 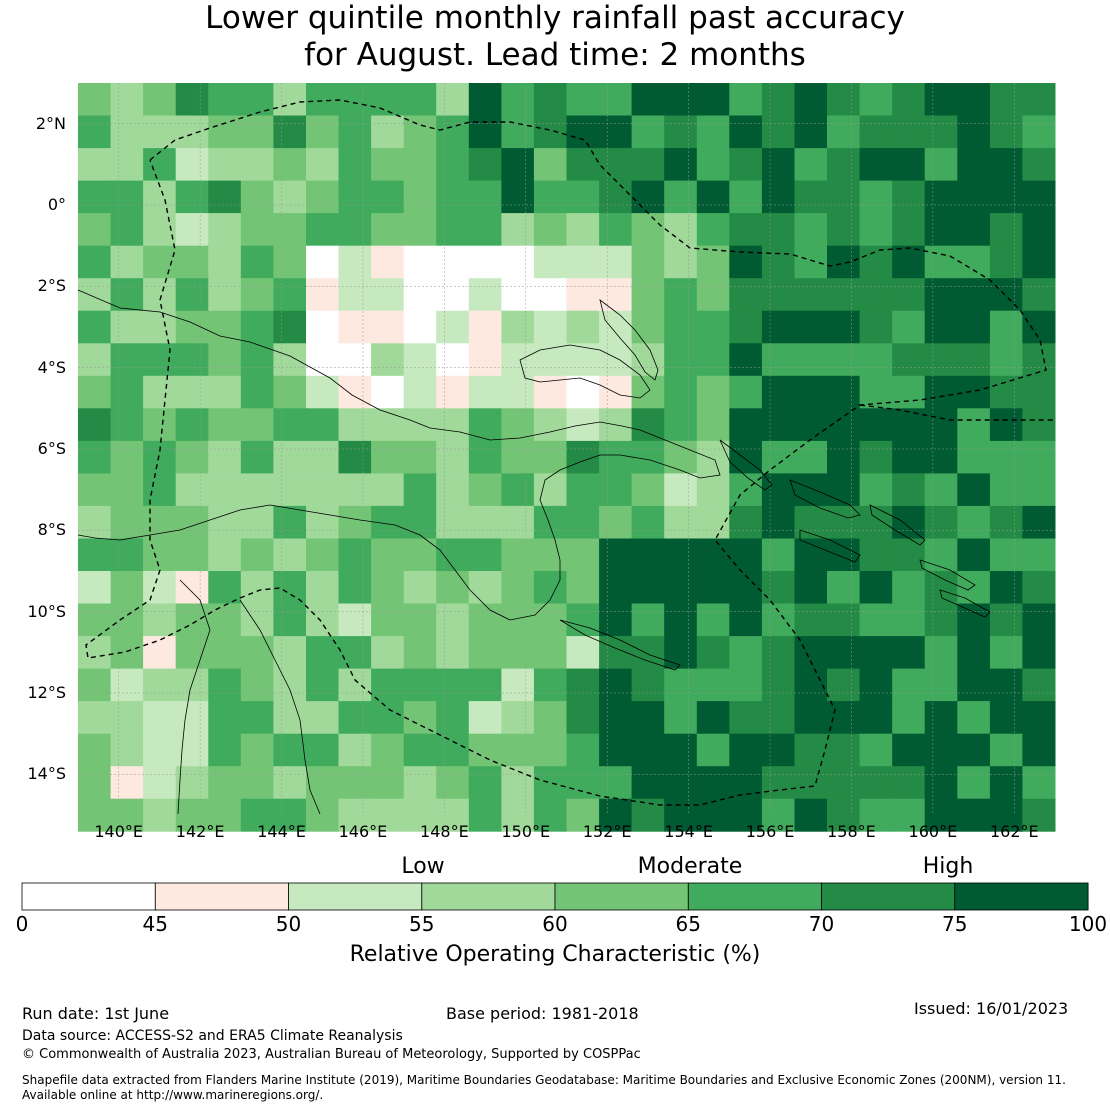 I want to click on lon-tick-label: 156°E, so click(x=770, y=831).